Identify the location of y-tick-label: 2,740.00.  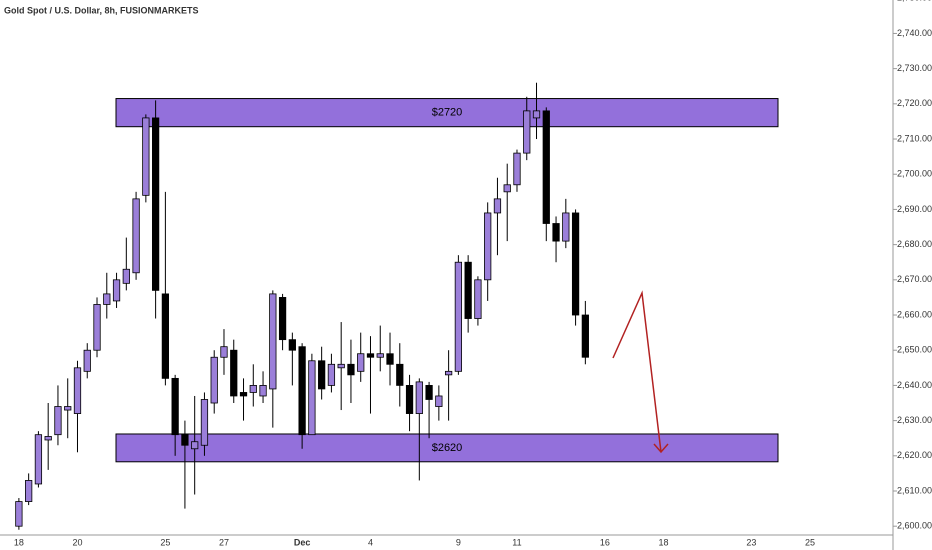
(914, 33).